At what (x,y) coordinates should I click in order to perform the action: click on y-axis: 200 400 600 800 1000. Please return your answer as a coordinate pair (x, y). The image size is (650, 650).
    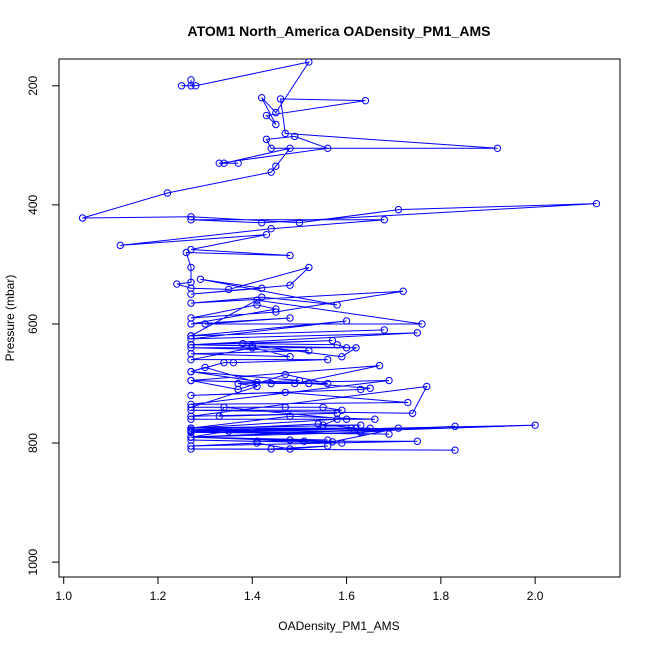
    Looking at the image, I should click on (43, 325).